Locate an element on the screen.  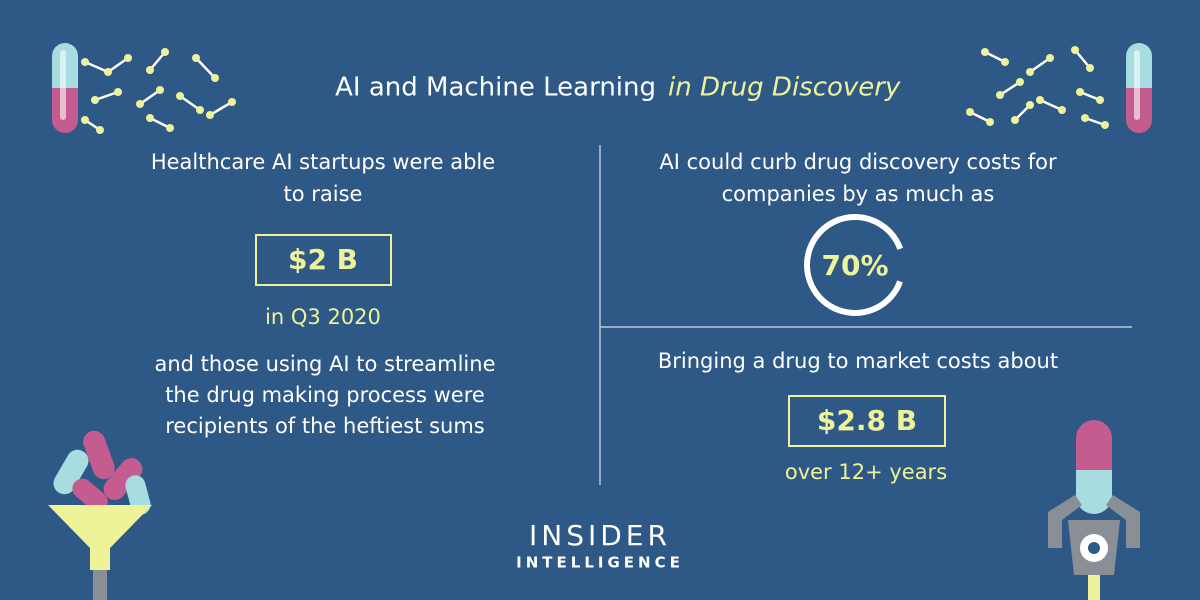
right-bottom-figure: $2.8 B is located at coordinates (867, 420).